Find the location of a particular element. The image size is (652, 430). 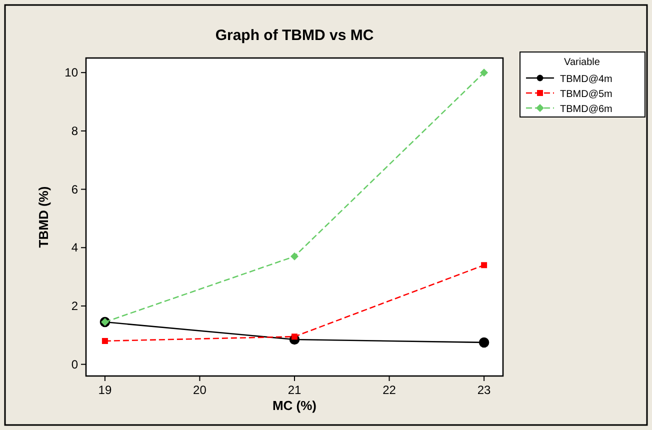

y-tick-label: 4 is located at coordinates (74, 247).